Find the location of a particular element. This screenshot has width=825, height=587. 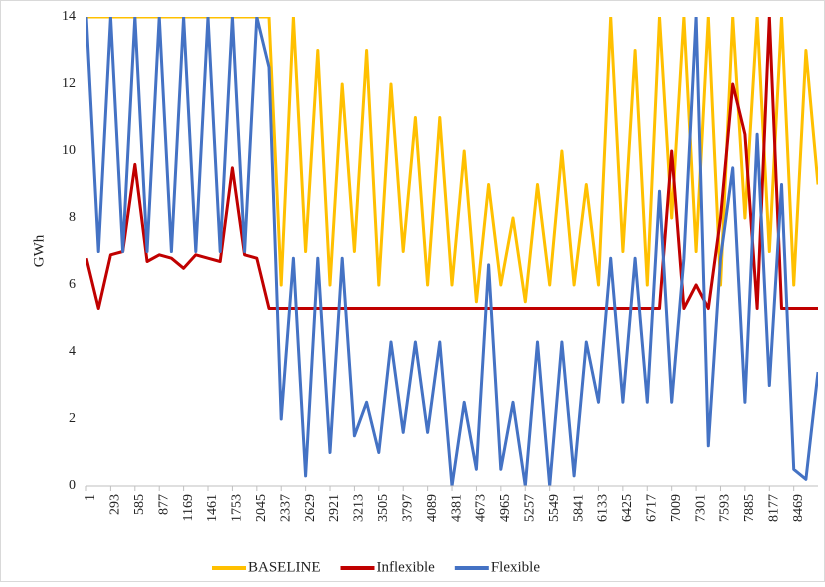

x-tick-label: 293 is located at coordinates (115, 504).